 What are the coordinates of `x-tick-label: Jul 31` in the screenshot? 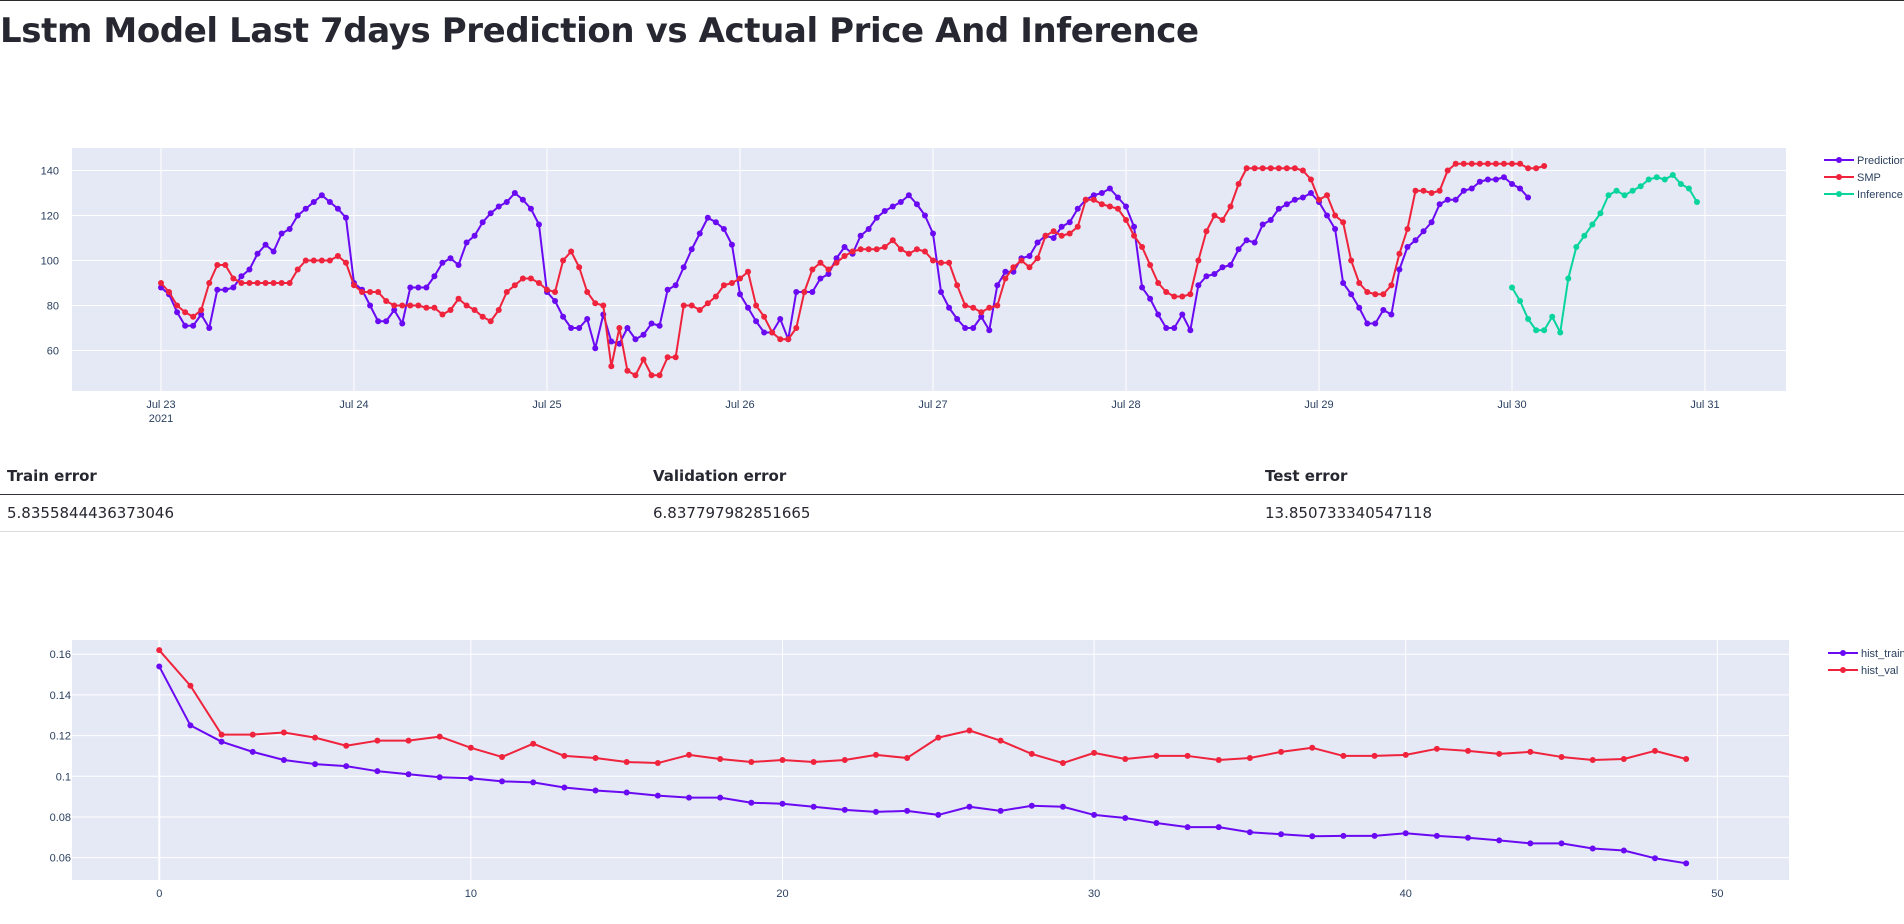 It's located at (1704, 405).